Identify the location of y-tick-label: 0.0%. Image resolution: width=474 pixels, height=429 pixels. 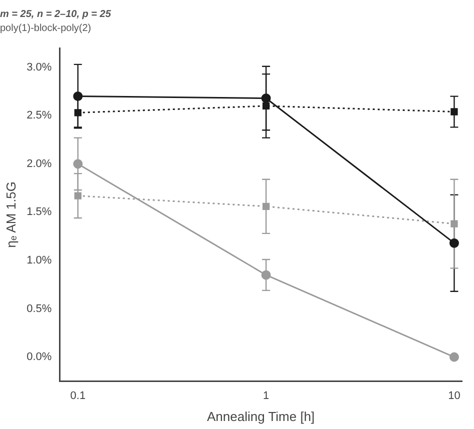
(39, 357).